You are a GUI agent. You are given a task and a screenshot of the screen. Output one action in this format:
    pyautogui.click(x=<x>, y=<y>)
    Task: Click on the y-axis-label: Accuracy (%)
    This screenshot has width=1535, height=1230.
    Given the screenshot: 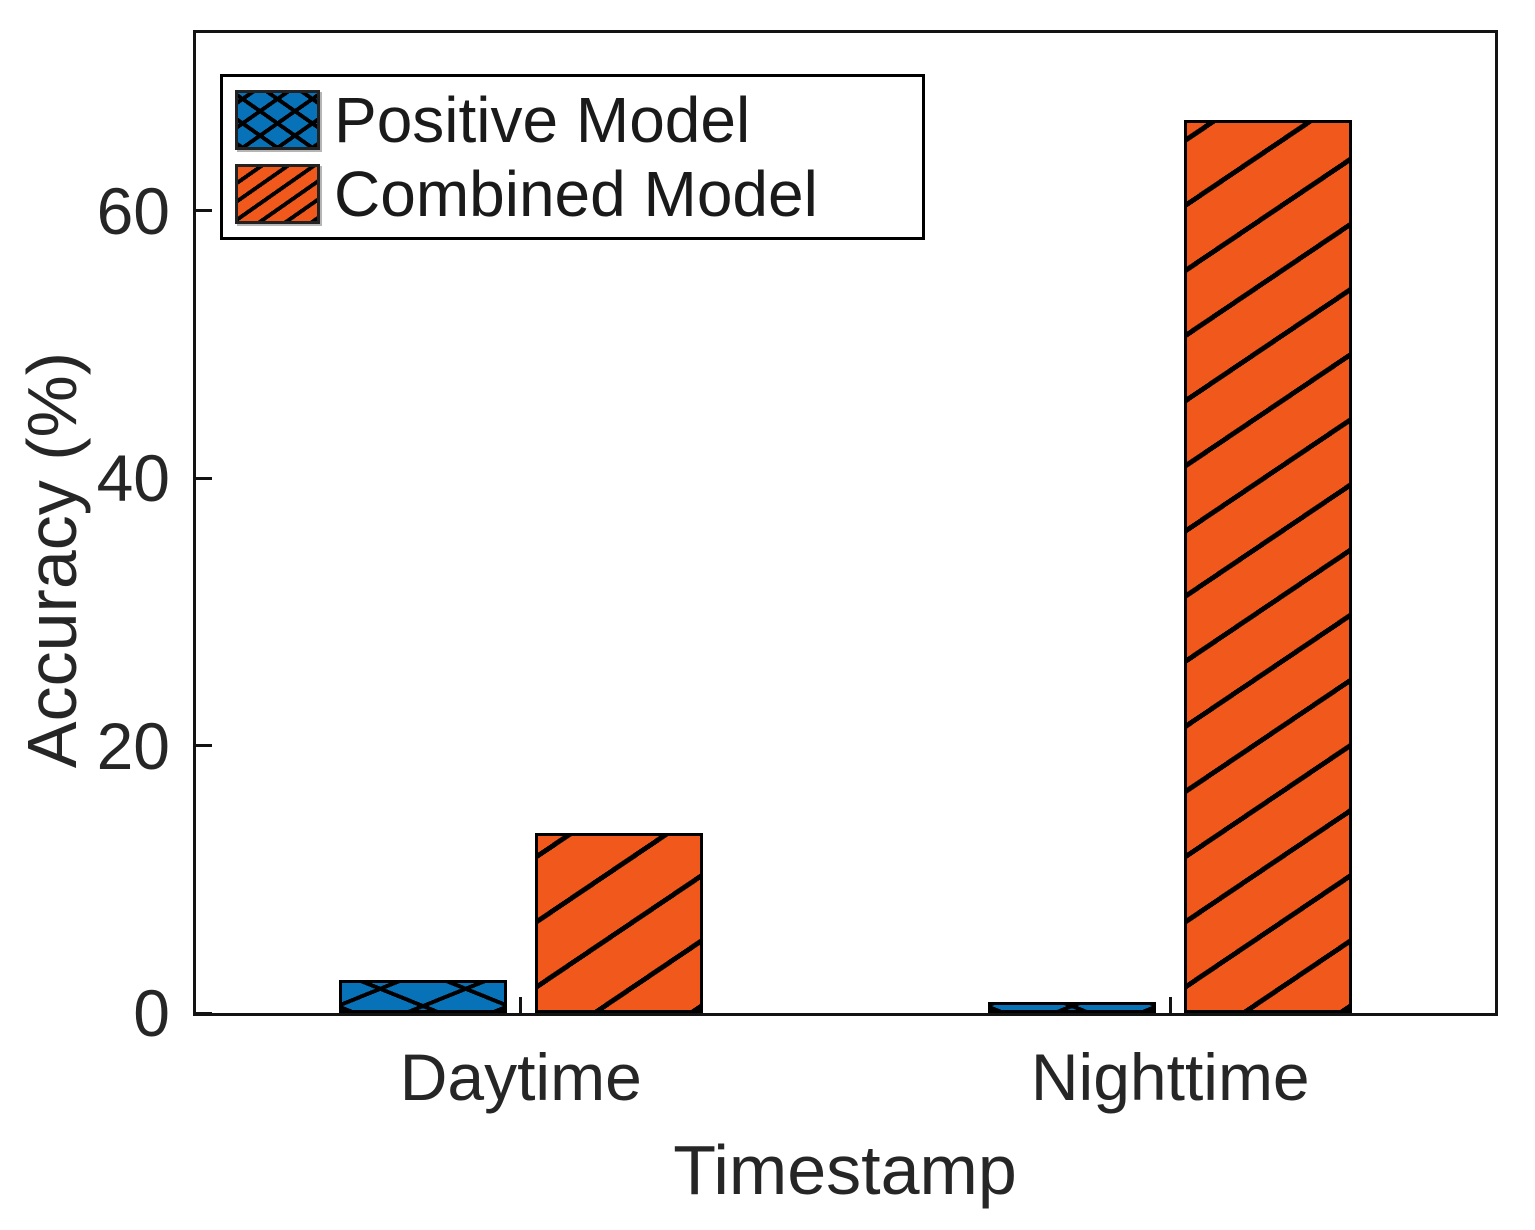 What is the action you would take?
    pyautogui.click(x=52, y=560)
    